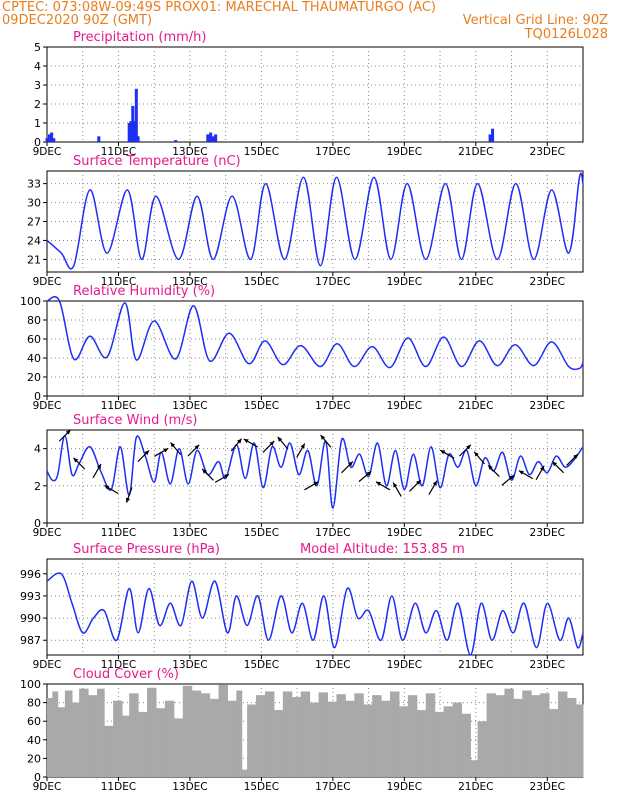 This screenshot has height=800, width=618. I want to click on temp-ytick-label: 33, so click(34, 184).